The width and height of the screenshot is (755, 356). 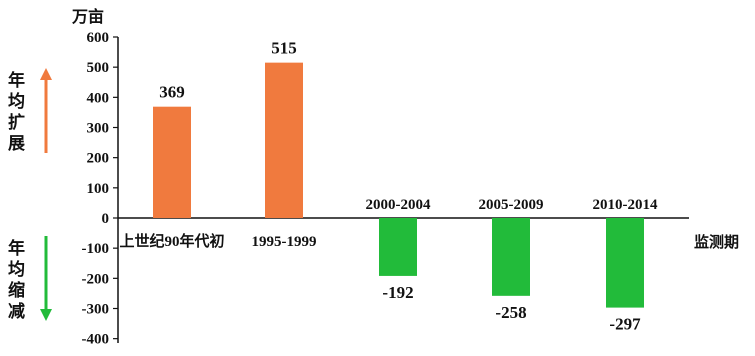 What do you see at coordinates (46, 74) in the screenshot?
I see `arrow-up-head` at bounding box center [46, 74].